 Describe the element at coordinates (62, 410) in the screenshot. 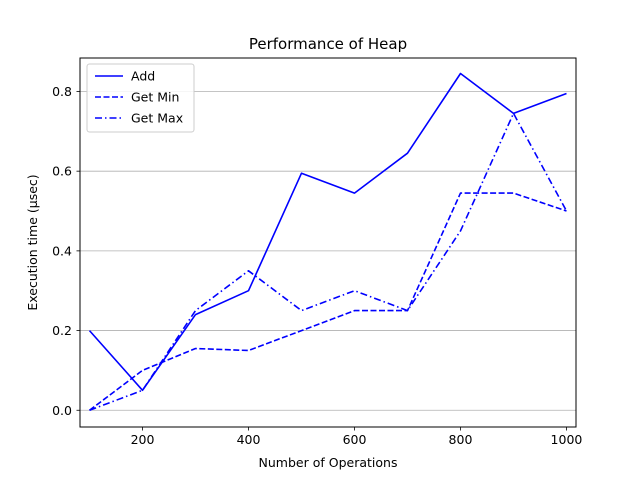

I see `y-tick-label: 0.0` at that location.